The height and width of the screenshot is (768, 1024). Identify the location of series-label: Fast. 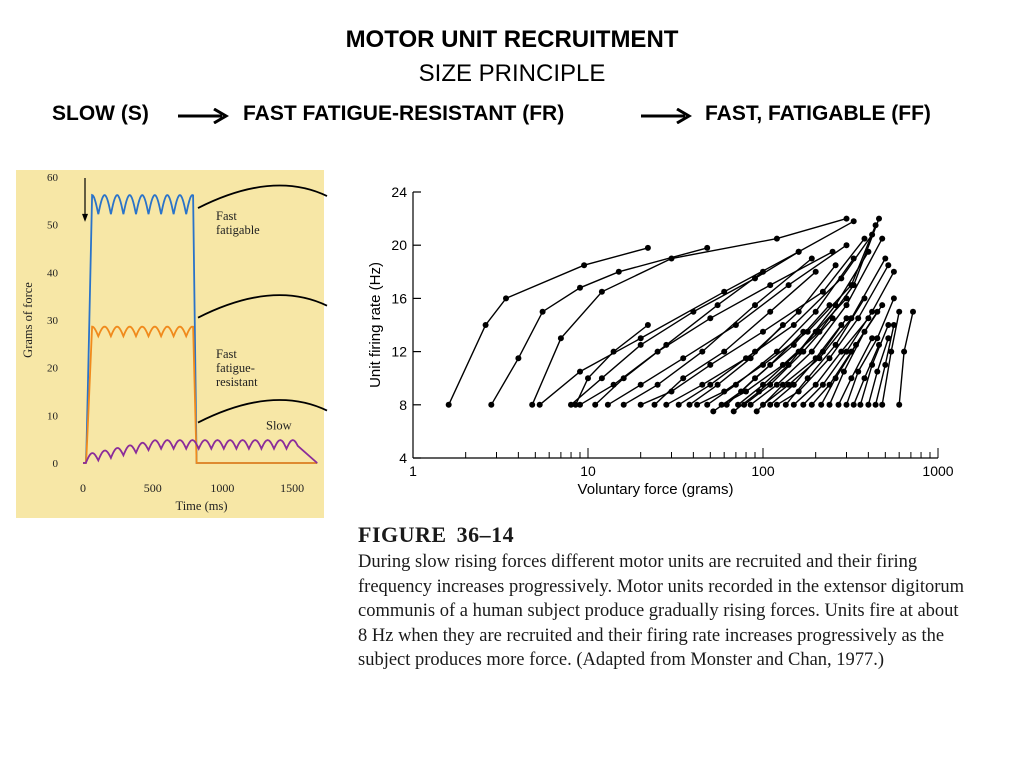
(226, 216).